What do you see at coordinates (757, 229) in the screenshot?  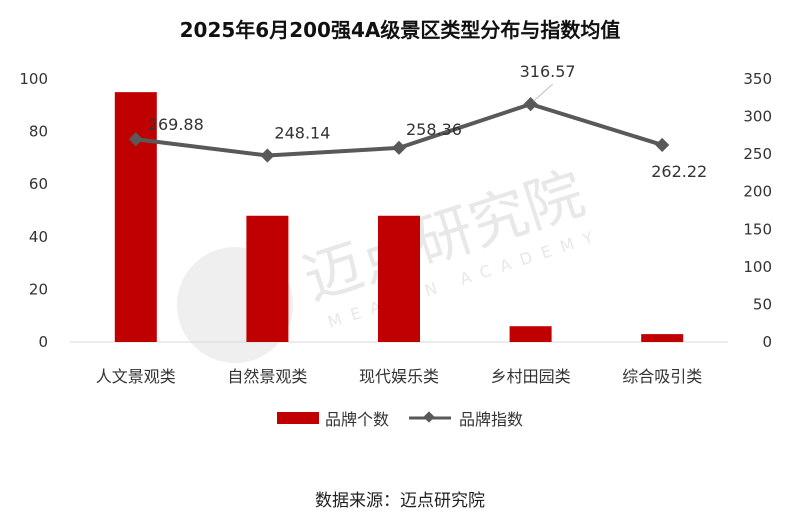 I see `y-right-tick-label: 150` at bounding box center [757, 229].